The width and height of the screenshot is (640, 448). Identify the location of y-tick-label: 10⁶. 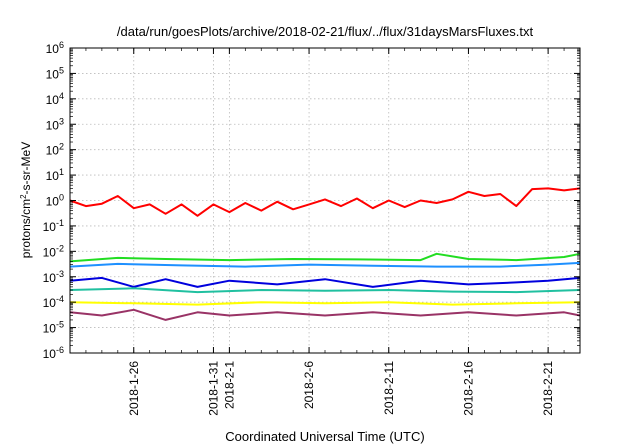
(55, 48).